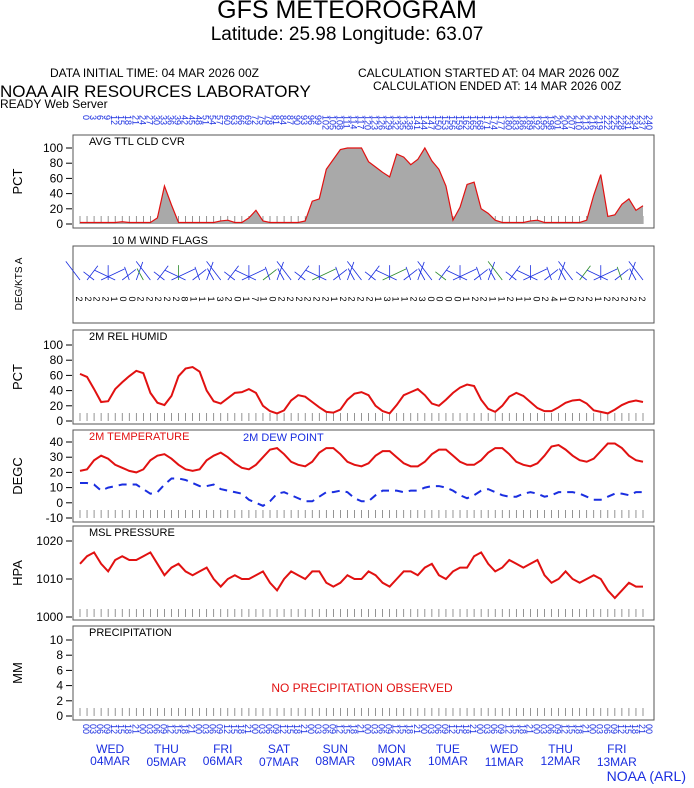  What do you see at coordinates (223, 761) in the screenshot?
I see `date-label: 06MAR` at bounding box center [223, 761].